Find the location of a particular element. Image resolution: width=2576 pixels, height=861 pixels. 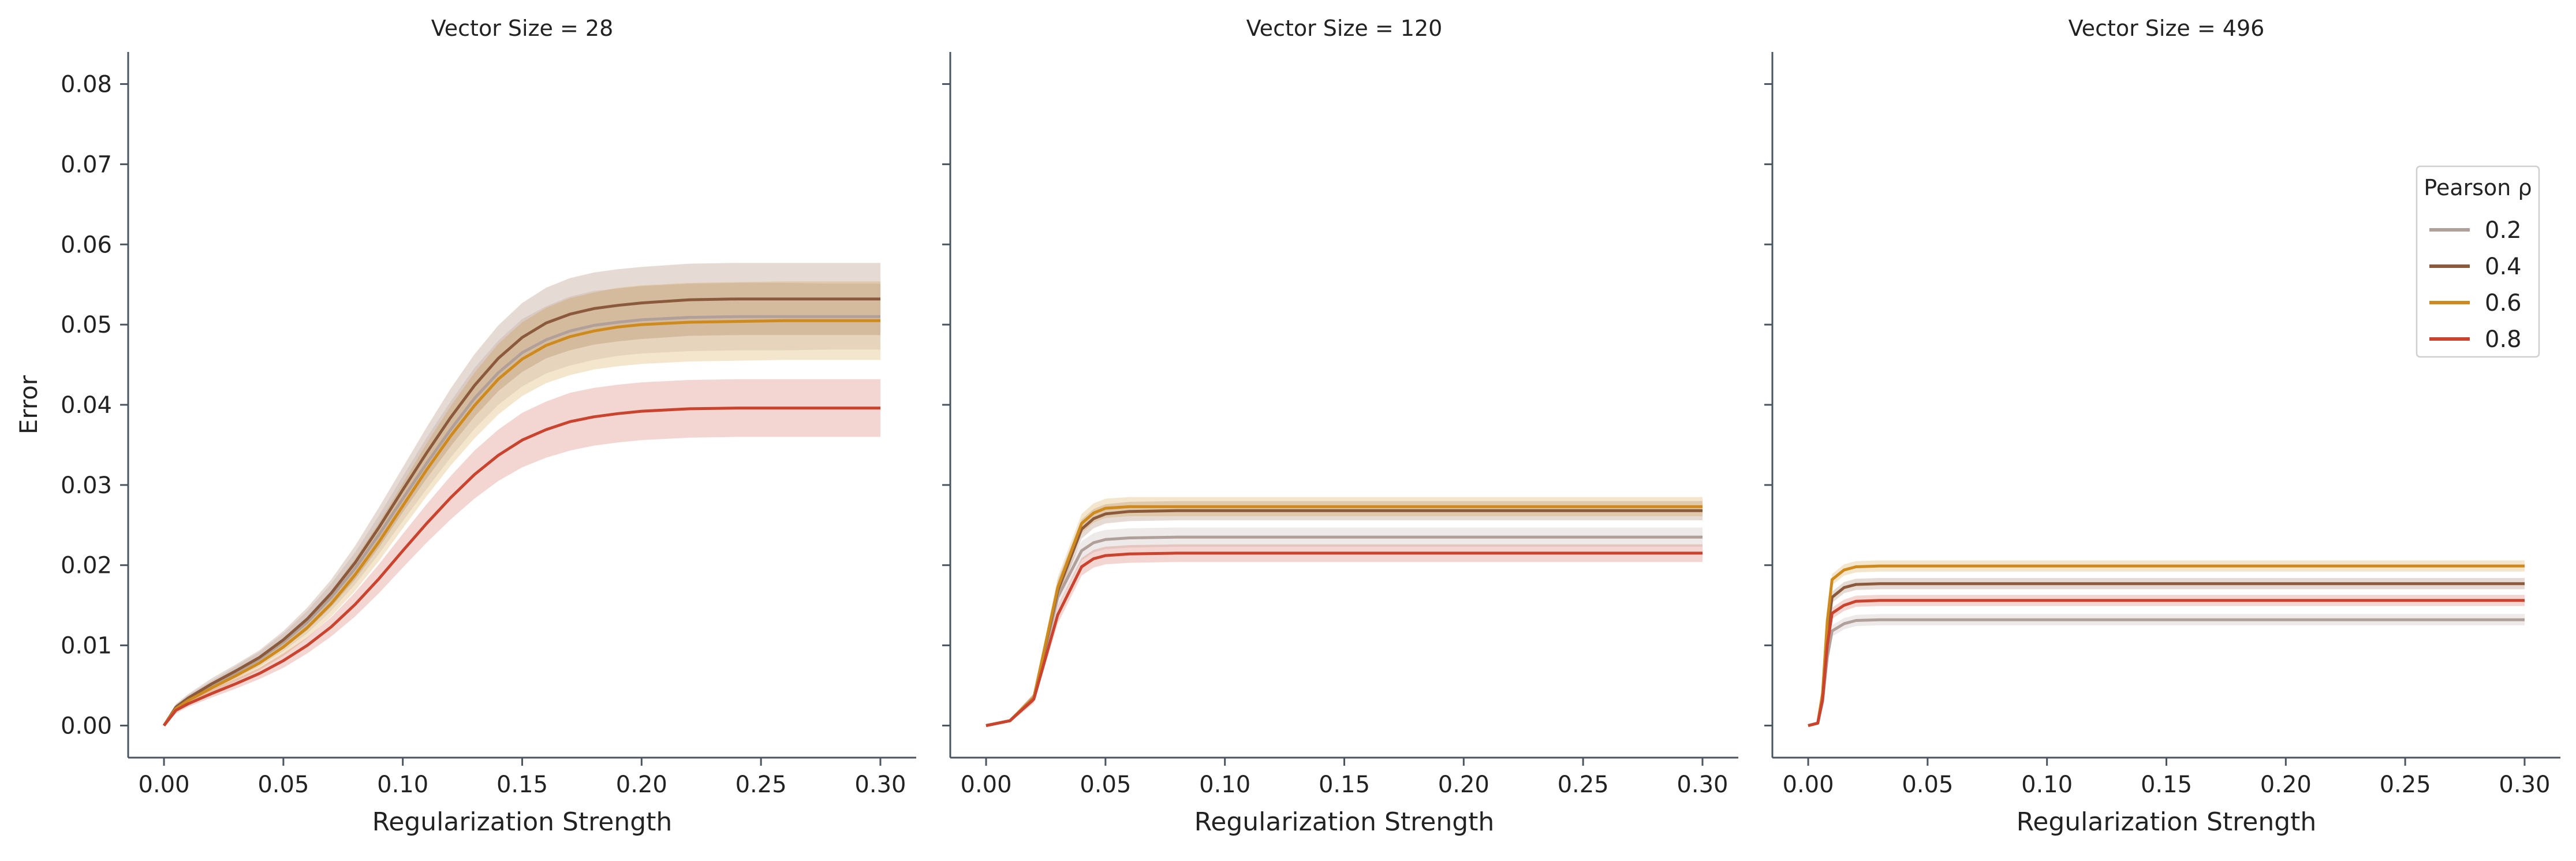

series-band-0.6 is located at coordinates (522, 503).